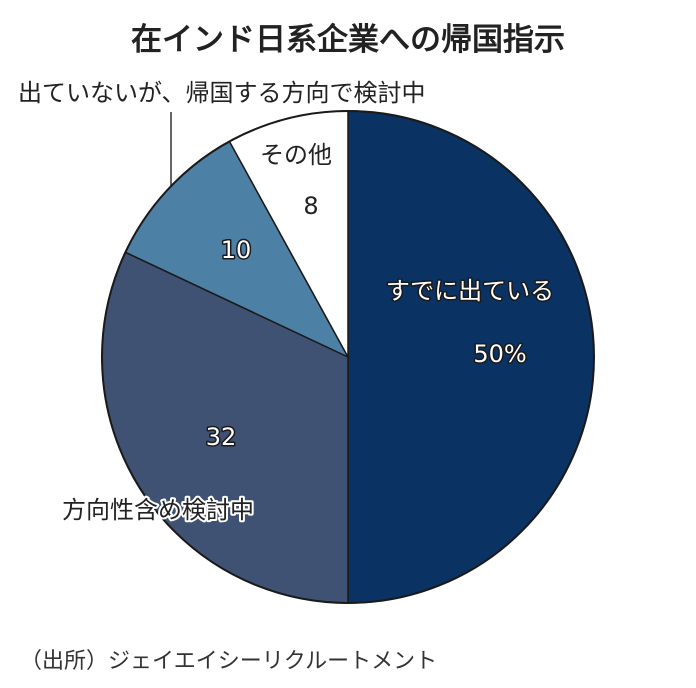 Image resolution: width=696 pixels, height=688 pixels. What do you see at coordinates (348, 40) in the screenshot?
I see `chart-title: 在インド日系企業への帰国指示` at bounding box center [348, 40].